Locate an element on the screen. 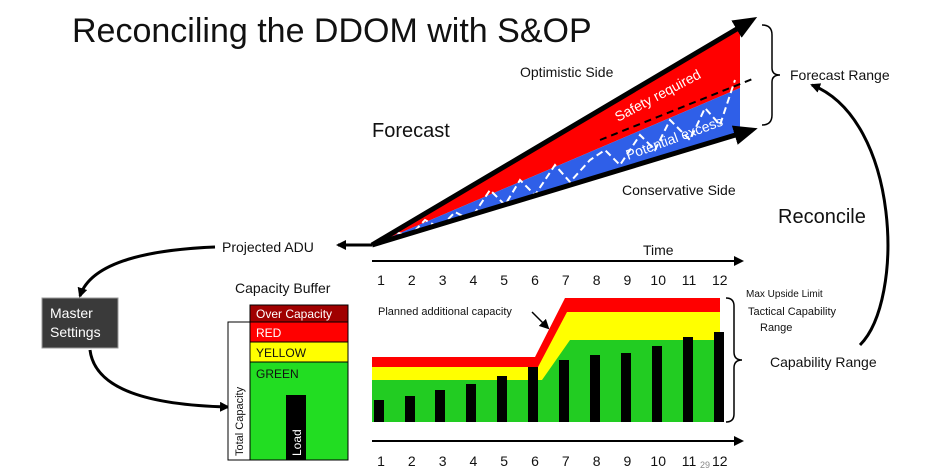 Image resolution: width=941 pixels, height=473 pixels. max-upside-label: Max Upside Limit is located at coordinates (784, 294).